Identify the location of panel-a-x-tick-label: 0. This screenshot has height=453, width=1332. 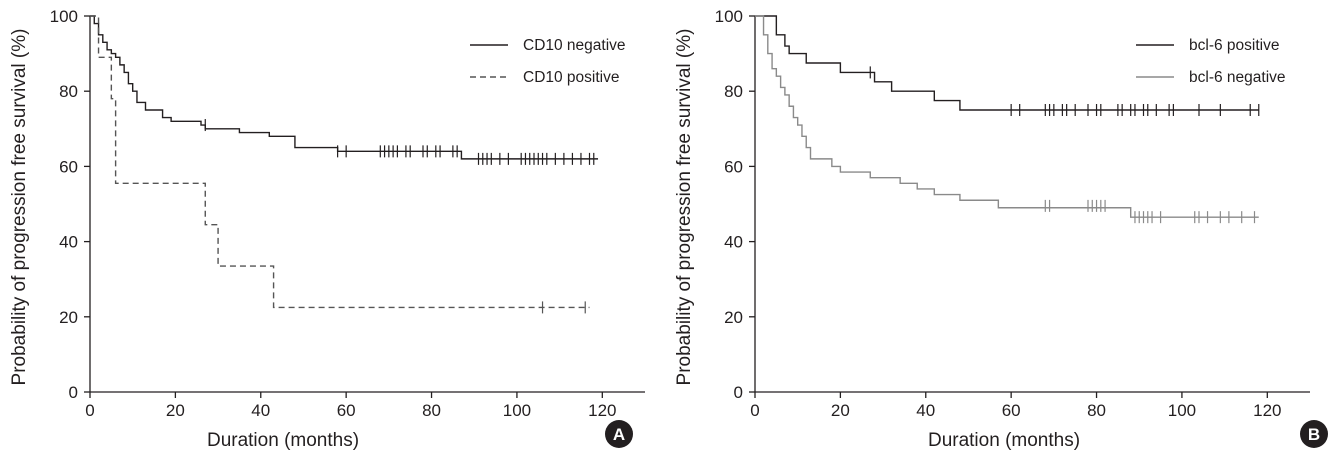
(89, 410).